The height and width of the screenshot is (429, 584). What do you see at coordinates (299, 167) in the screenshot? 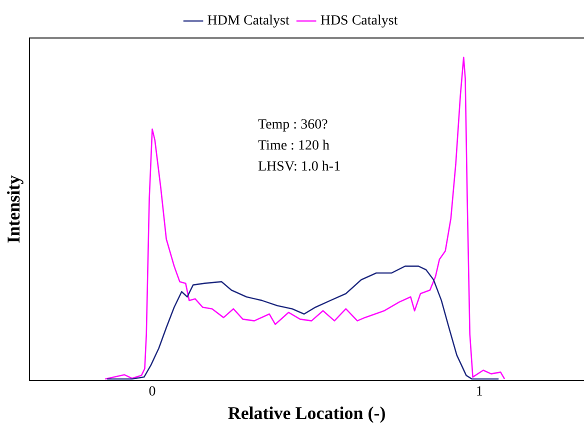
I see `annotation: LHSV: 1.0 h-1` at bounding box center [299, 167].